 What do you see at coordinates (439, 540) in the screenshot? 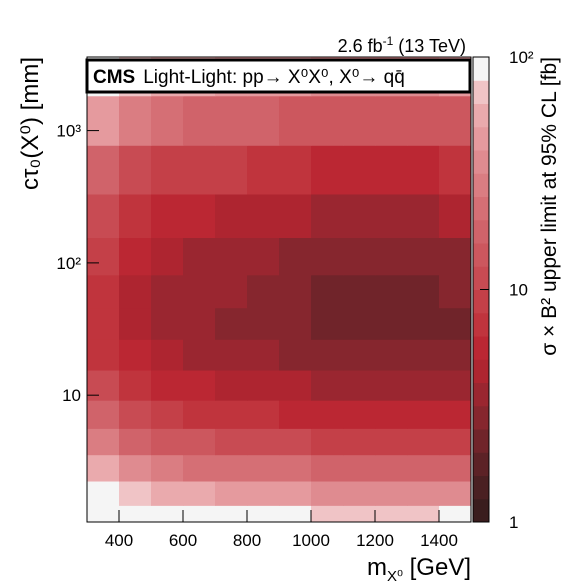
I see `x-tick-label: 1400` at bounding box center [439, 540].